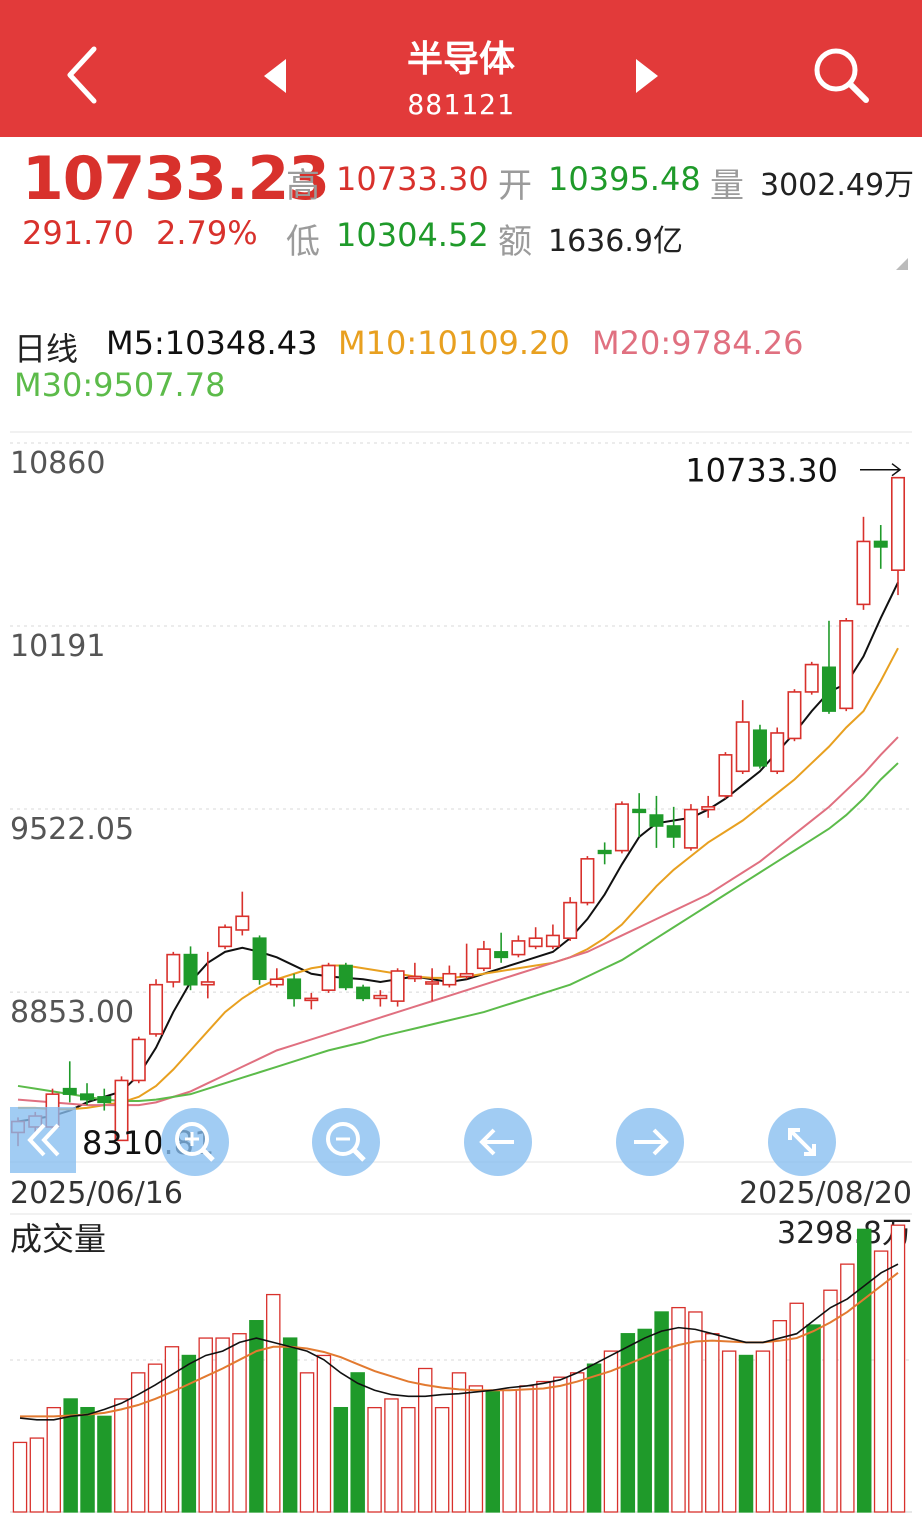  I want to click on next-sector-button, so click(646, 76).